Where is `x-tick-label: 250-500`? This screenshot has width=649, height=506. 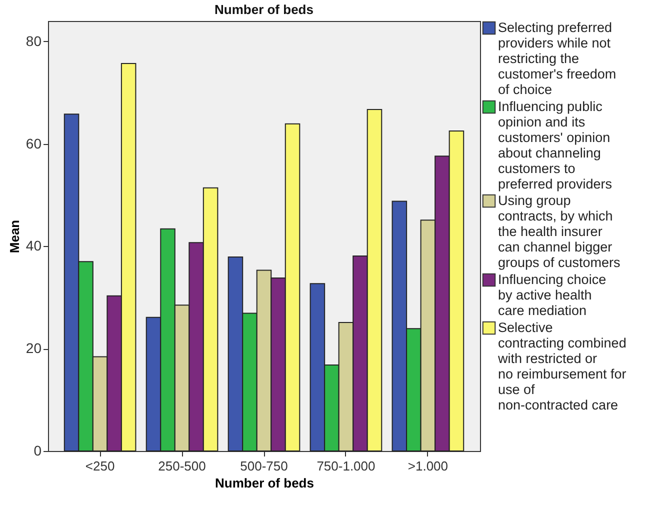
x-tick-label: 250-500 is located at coordinates (182, 466).